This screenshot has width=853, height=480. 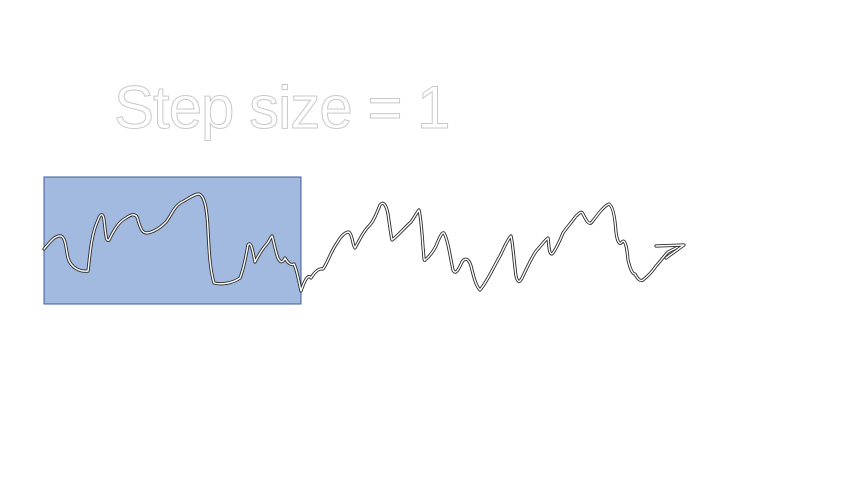 What do you see at coordinates (172, 240) in the screenshot?
I see `sliding-window-box` at bounding box center [172, 240].